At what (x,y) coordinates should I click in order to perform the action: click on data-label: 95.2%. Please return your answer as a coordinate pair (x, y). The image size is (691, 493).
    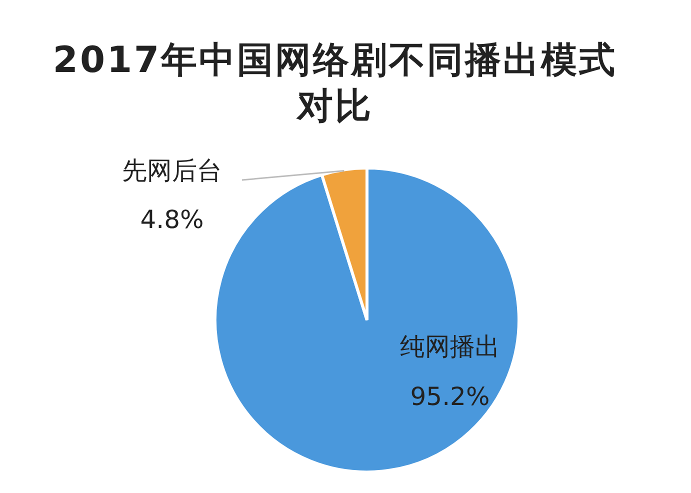
    Looking at the image, I should click on (450, 396).